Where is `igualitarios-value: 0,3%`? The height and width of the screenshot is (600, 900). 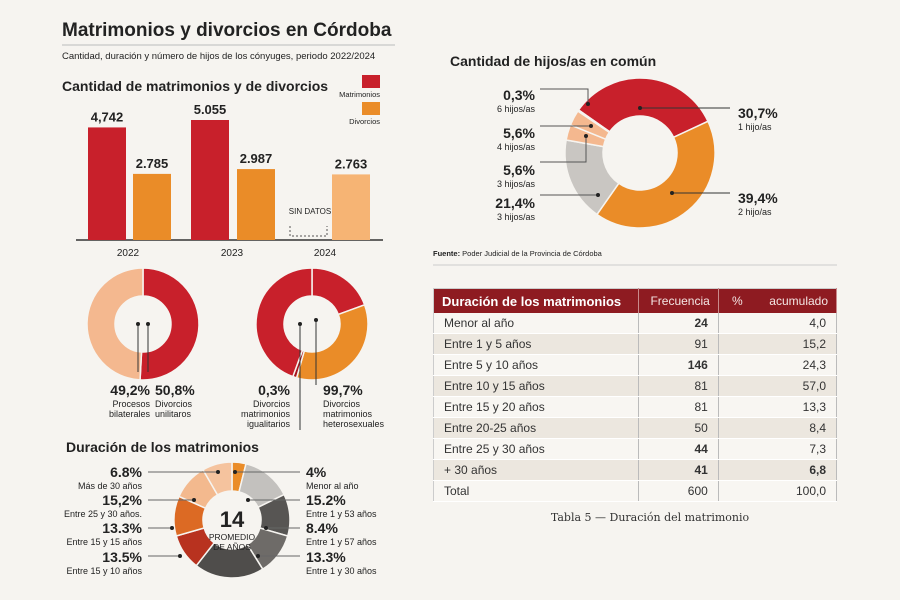 igualitarios-value: 0,3% is located at coordinates (274, 390).